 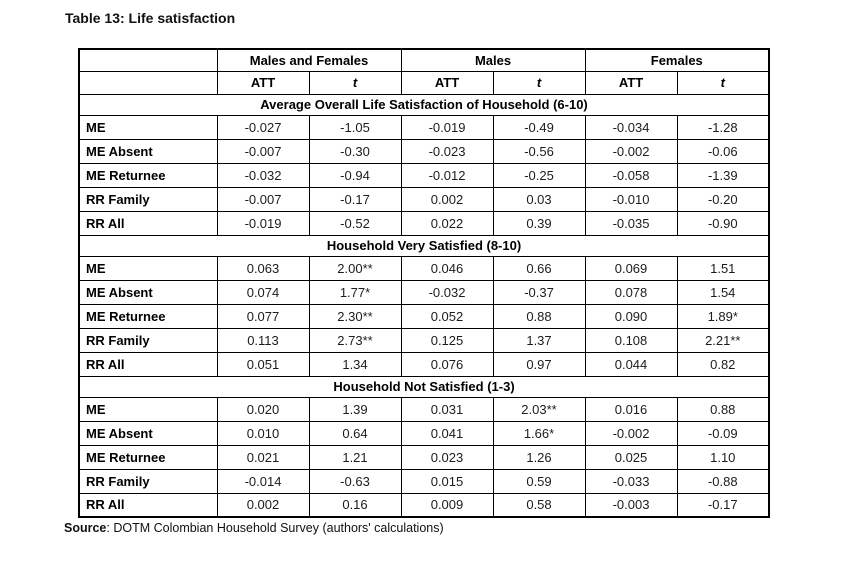 I want to click on cell-value: 0.074, so click(x=263, y=292).